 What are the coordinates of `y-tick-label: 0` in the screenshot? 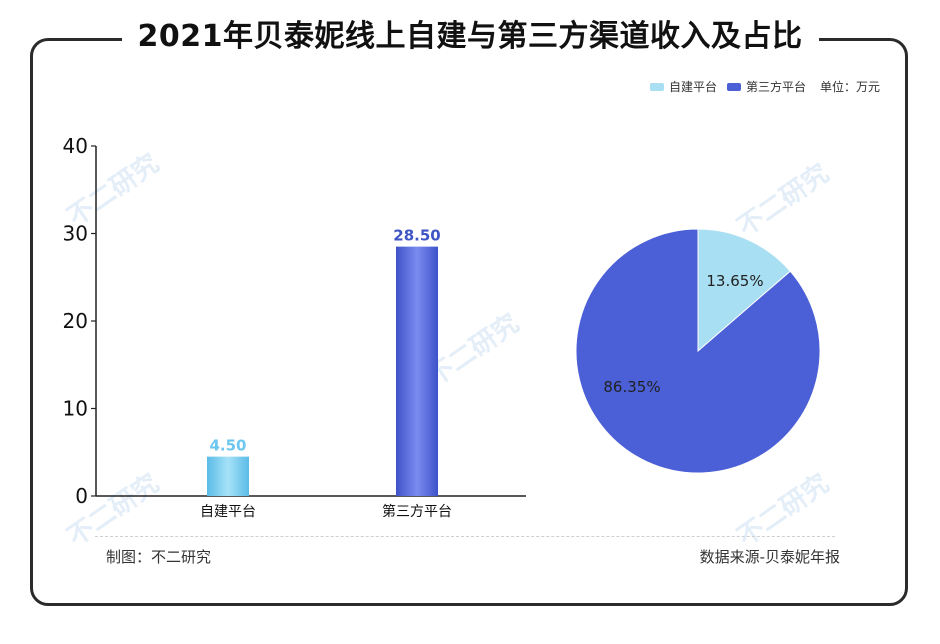 It's located at (81, 496).